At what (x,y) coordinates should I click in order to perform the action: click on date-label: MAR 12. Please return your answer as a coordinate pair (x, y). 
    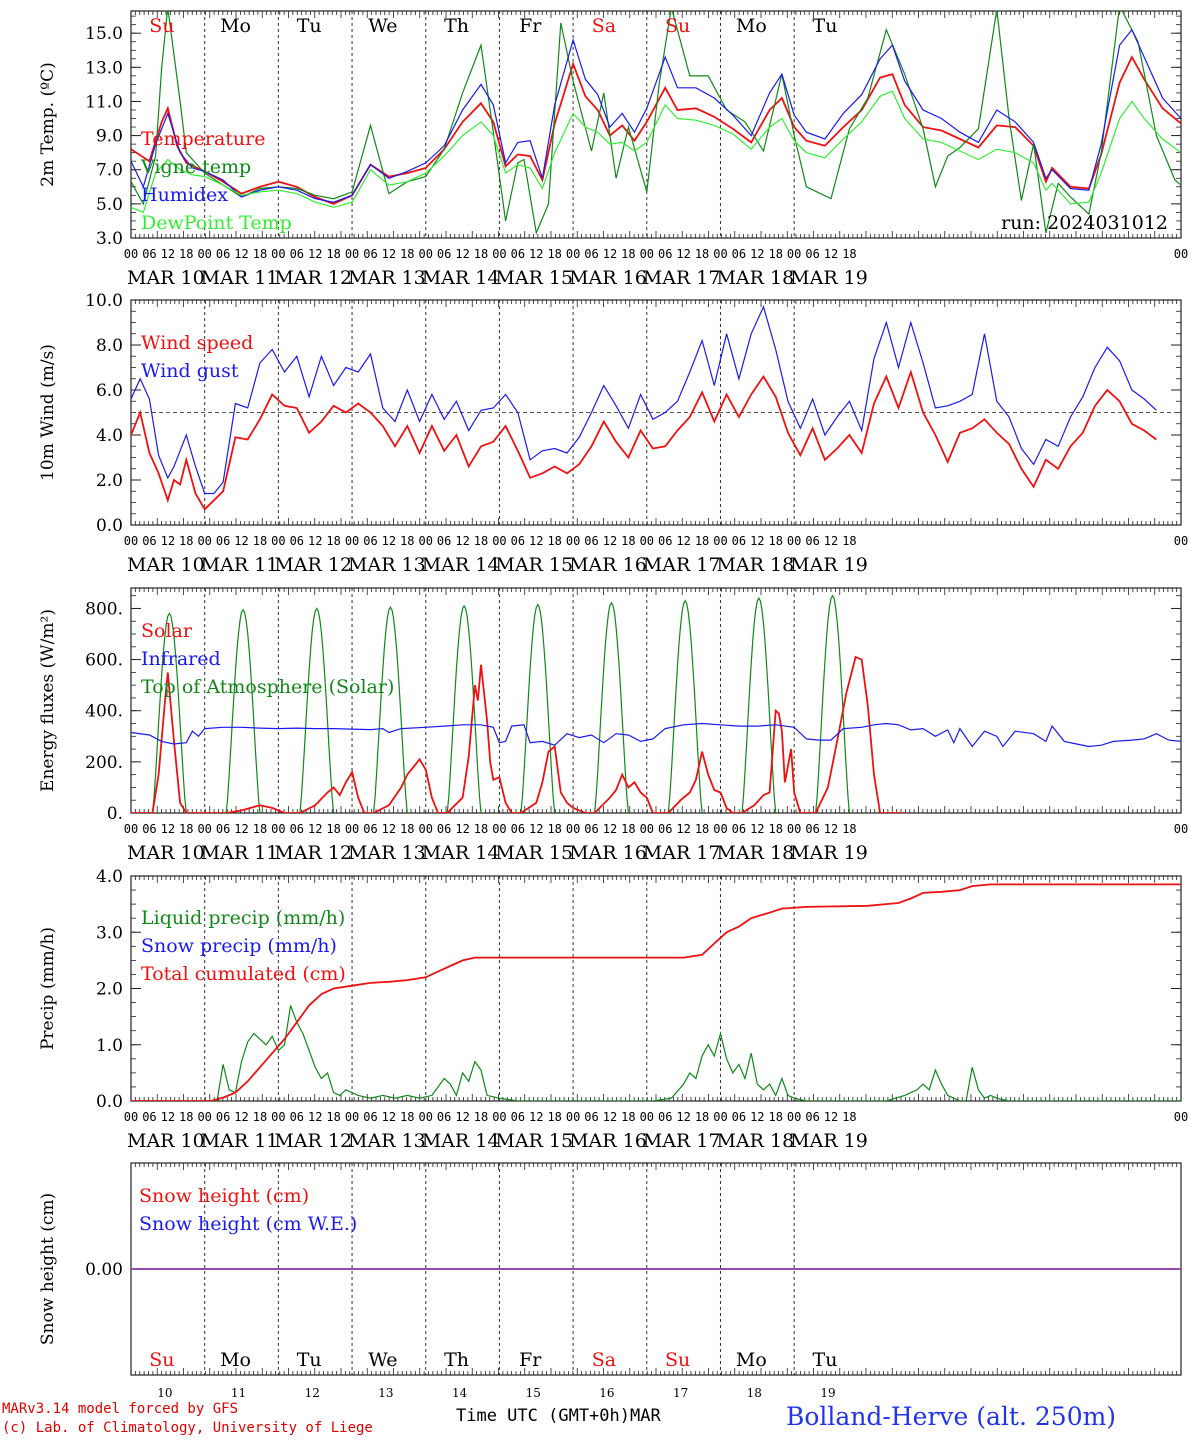
    Looking at the image, I should click on (313, 853).